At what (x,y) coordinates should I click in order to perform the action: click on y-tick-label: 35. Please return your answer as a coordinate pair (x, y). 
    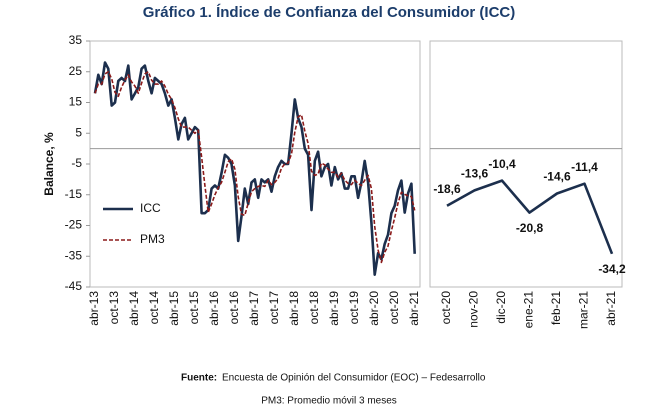
    Looking at the image, I should click on (76, 40).